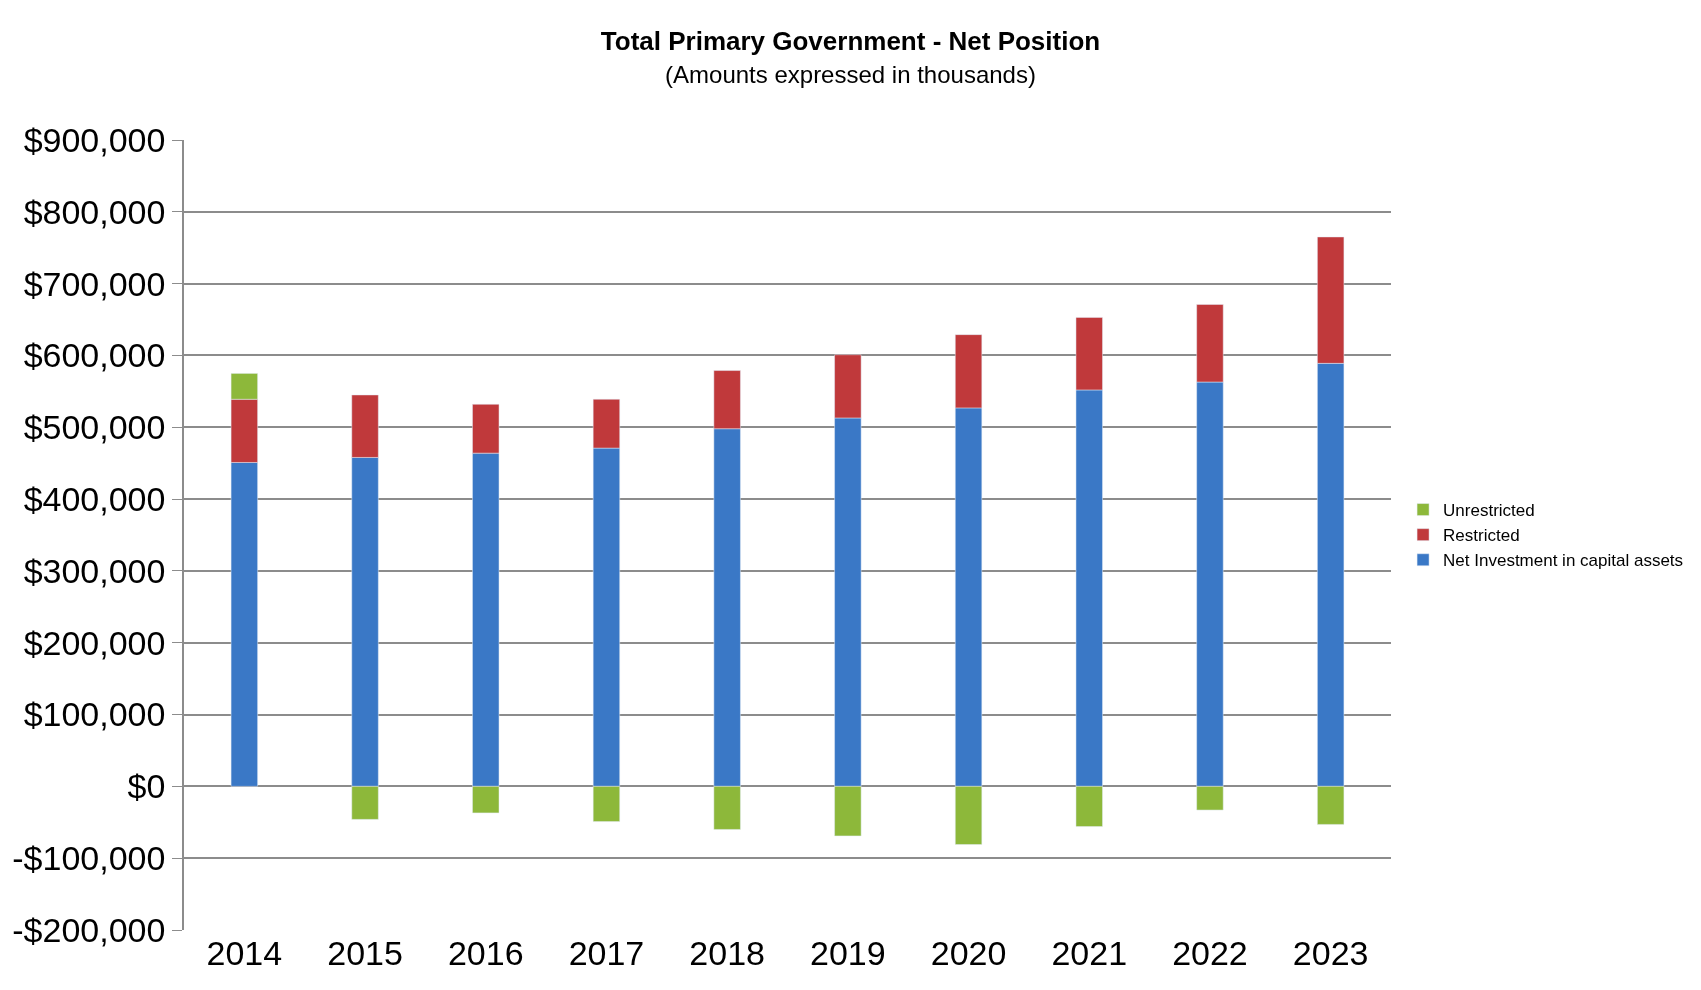  What do you see at coordinates (94, 714) in the screenshot?
I see `y-tick-label: $100,000` at bounding box center [94, 714].